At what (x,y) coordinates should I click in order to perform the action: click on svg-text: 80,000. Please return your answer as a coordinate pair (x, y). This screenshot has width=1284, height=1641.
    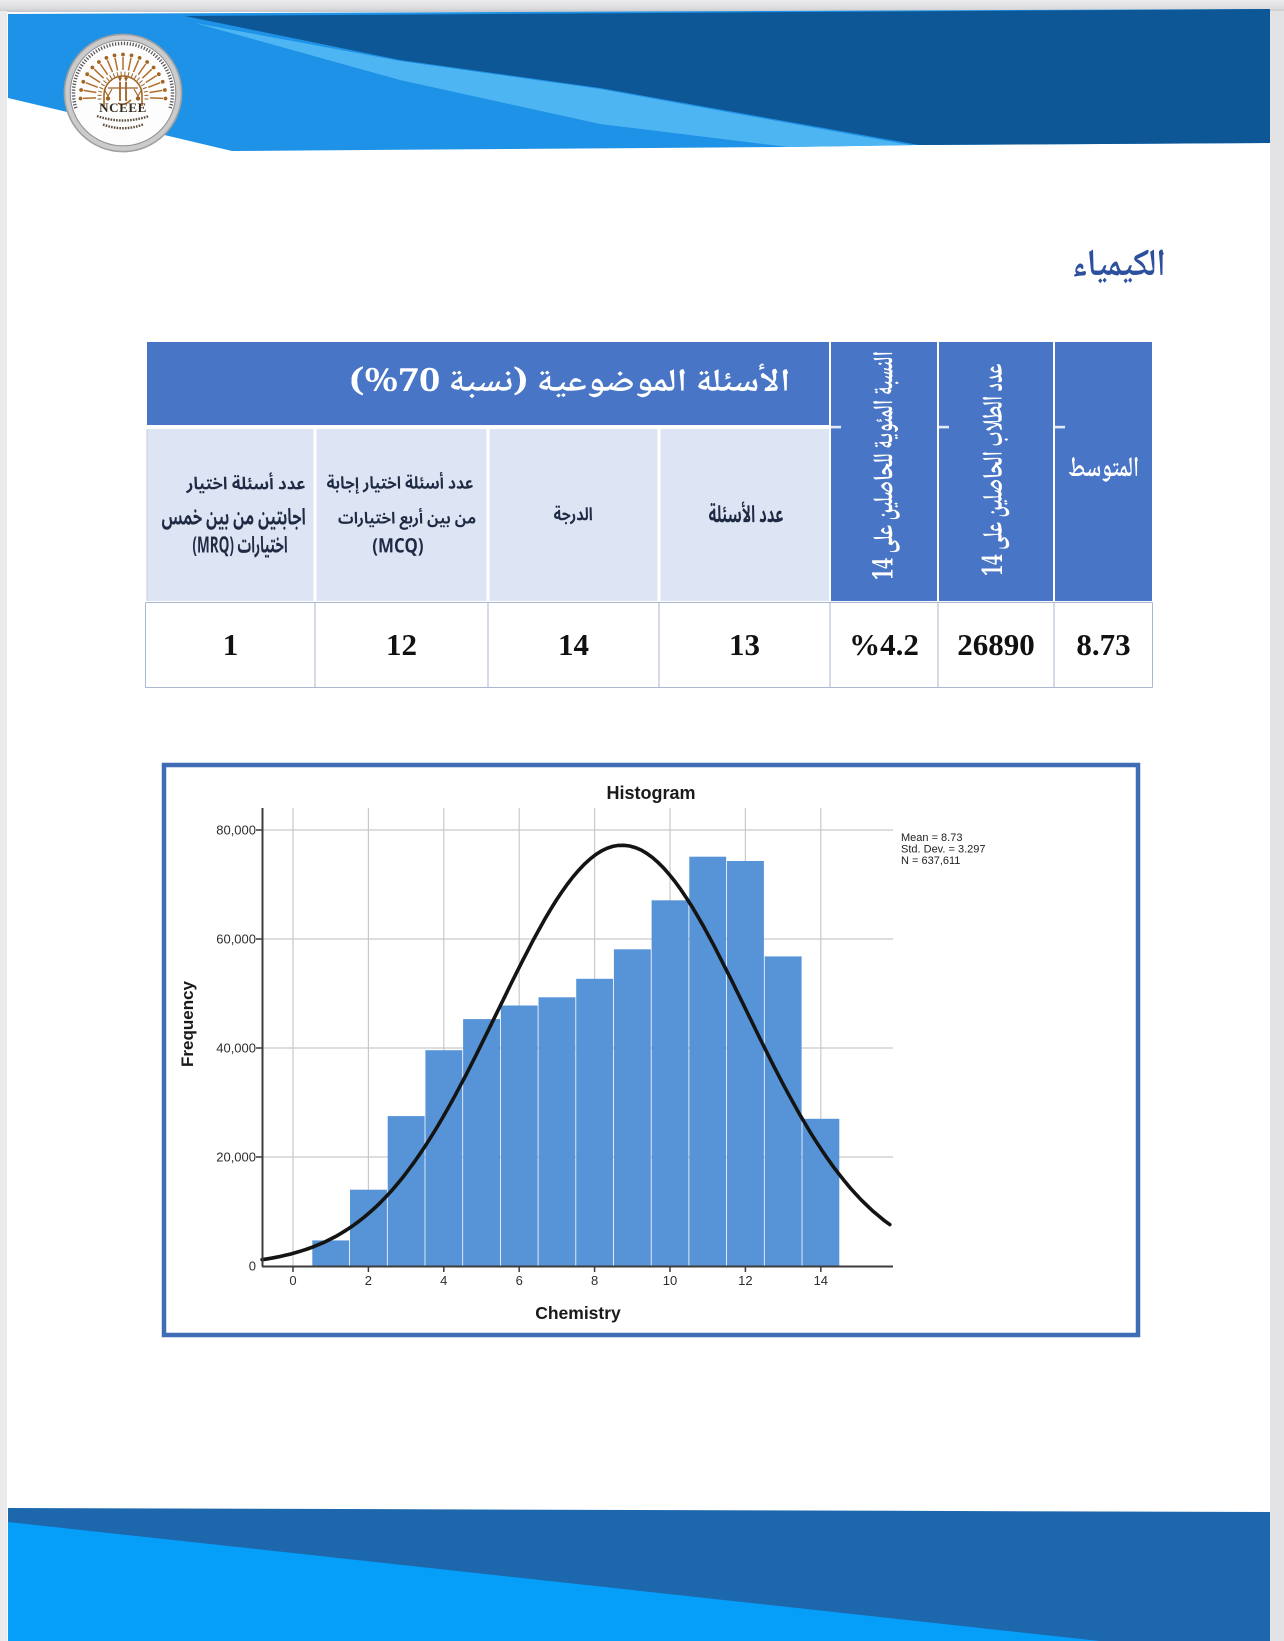
    Looking at the image, I should click on (236, 830).